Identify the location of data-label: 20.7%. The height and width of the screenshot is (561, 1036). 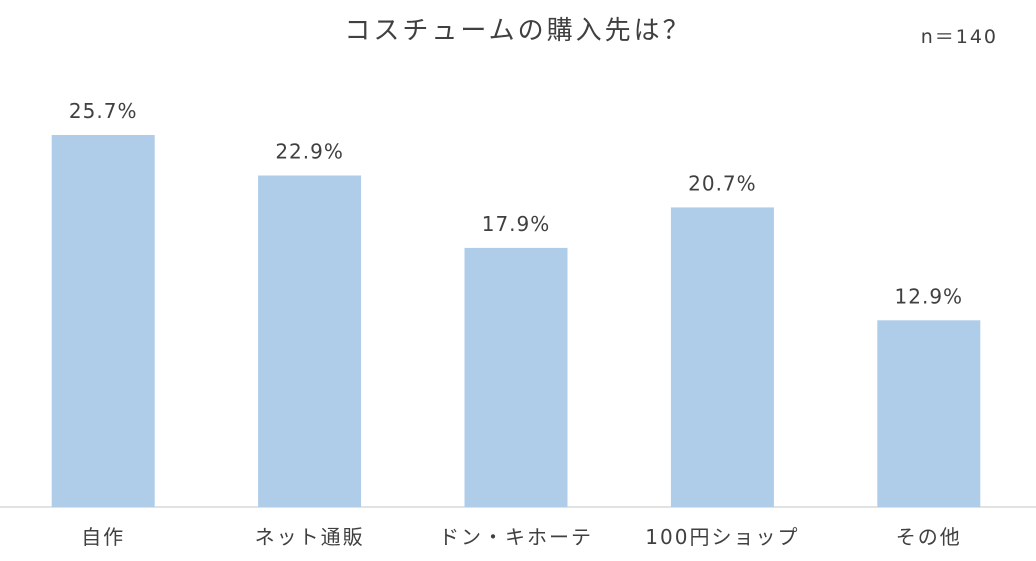
(722, 183).